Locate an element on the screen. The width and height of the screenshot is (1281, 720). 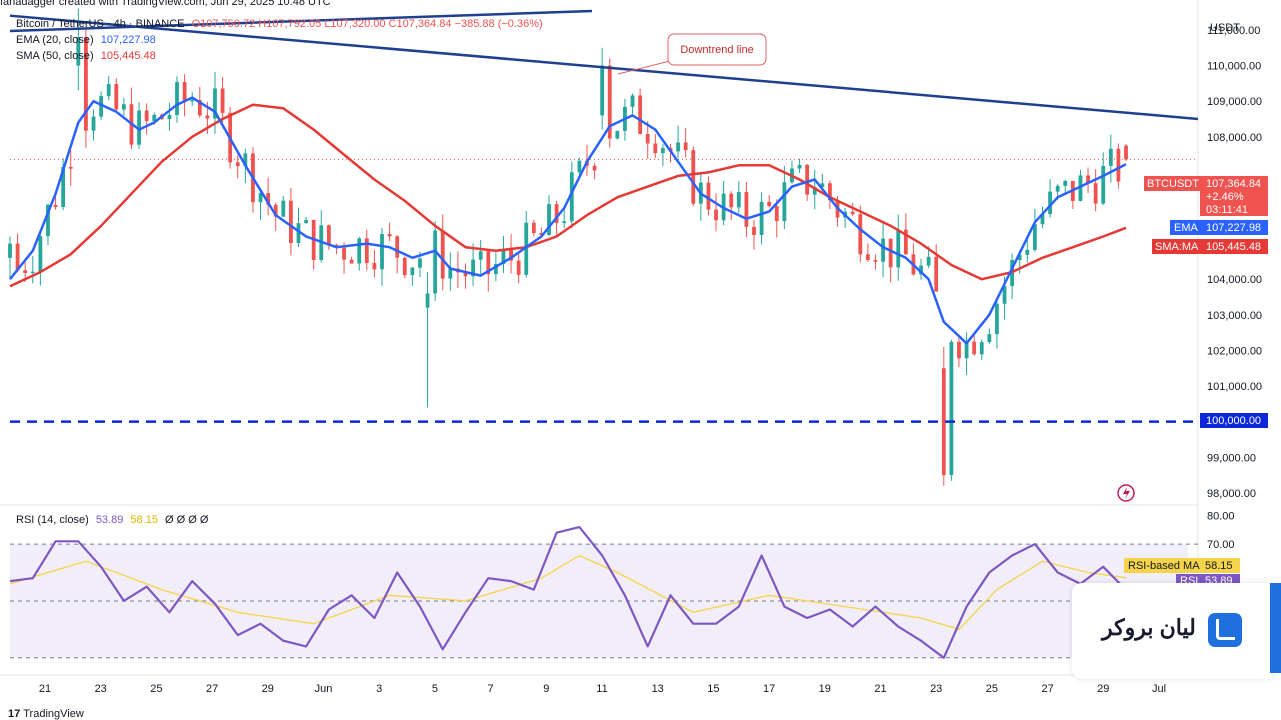
trend-layer is located at coordinates (604, 65).